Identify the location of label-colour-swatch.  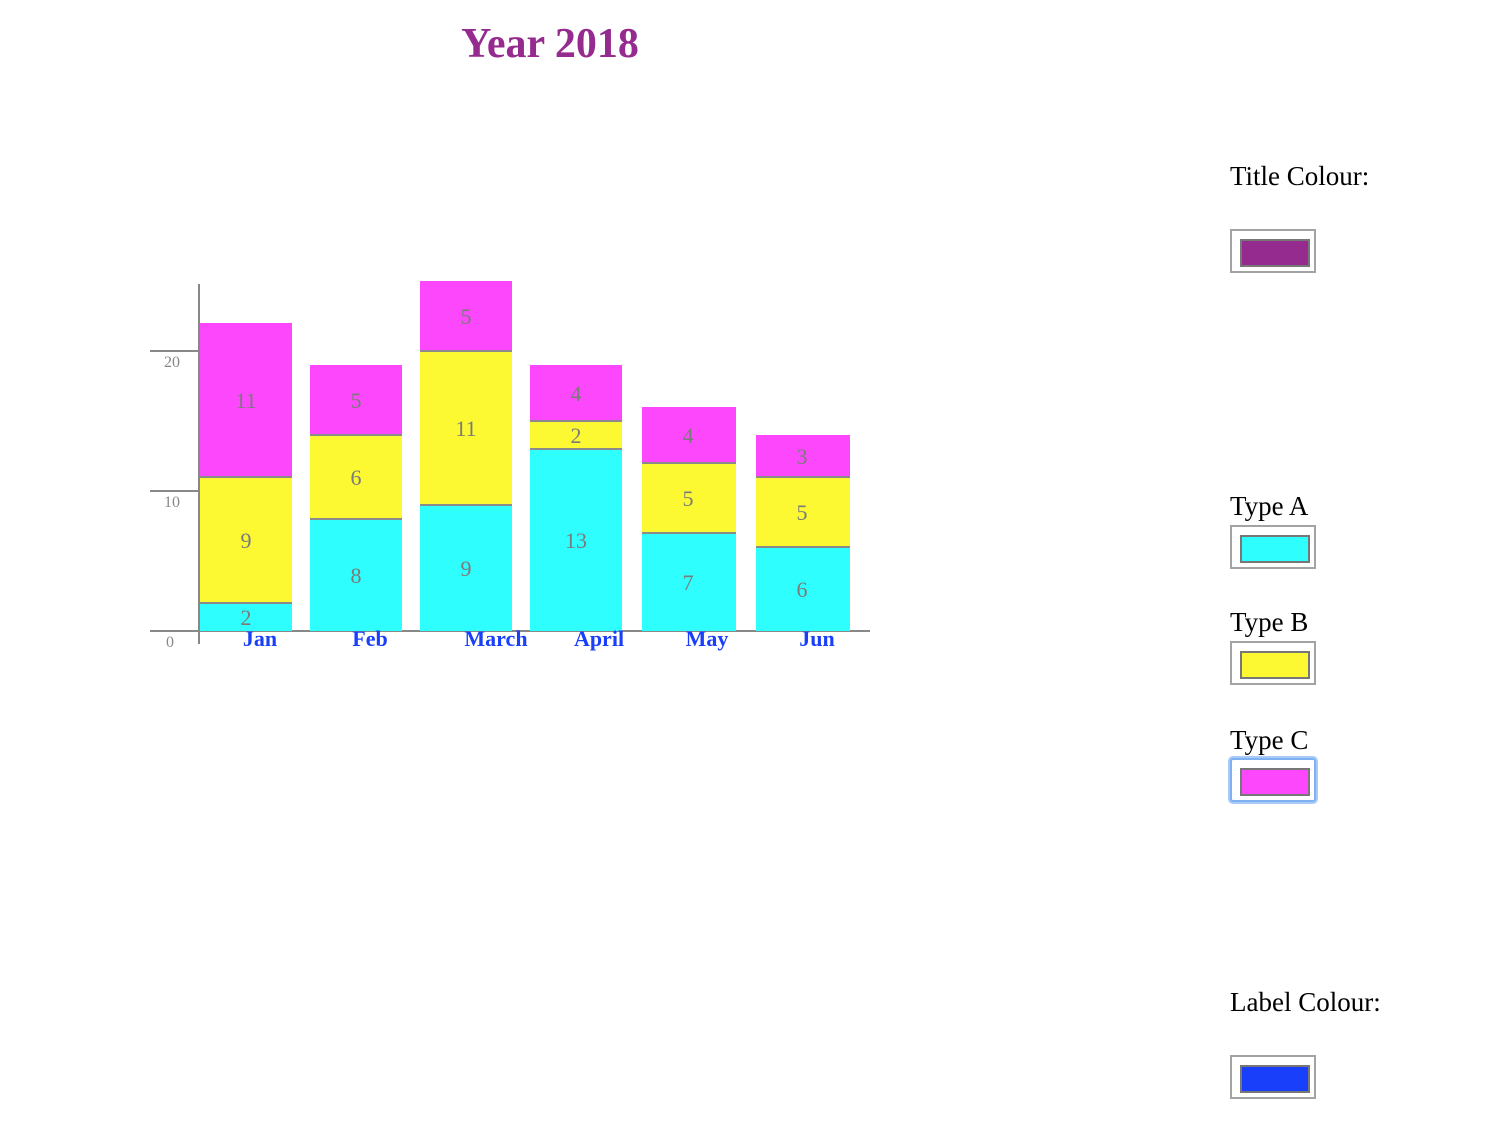
(1275, 1079).